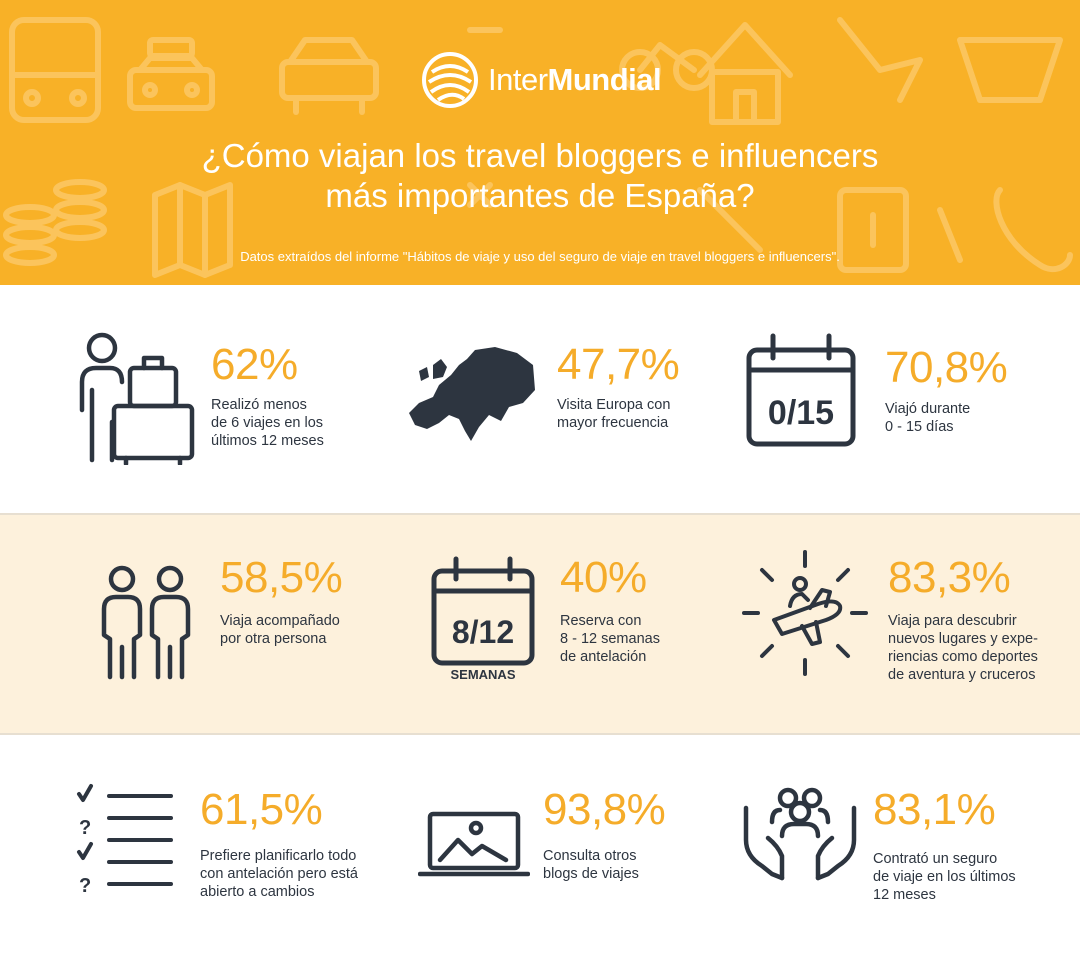  Describe the element at coordinates (801, 390) in the screenshot. I see `calendar-days-icon: 0/15` at that location.